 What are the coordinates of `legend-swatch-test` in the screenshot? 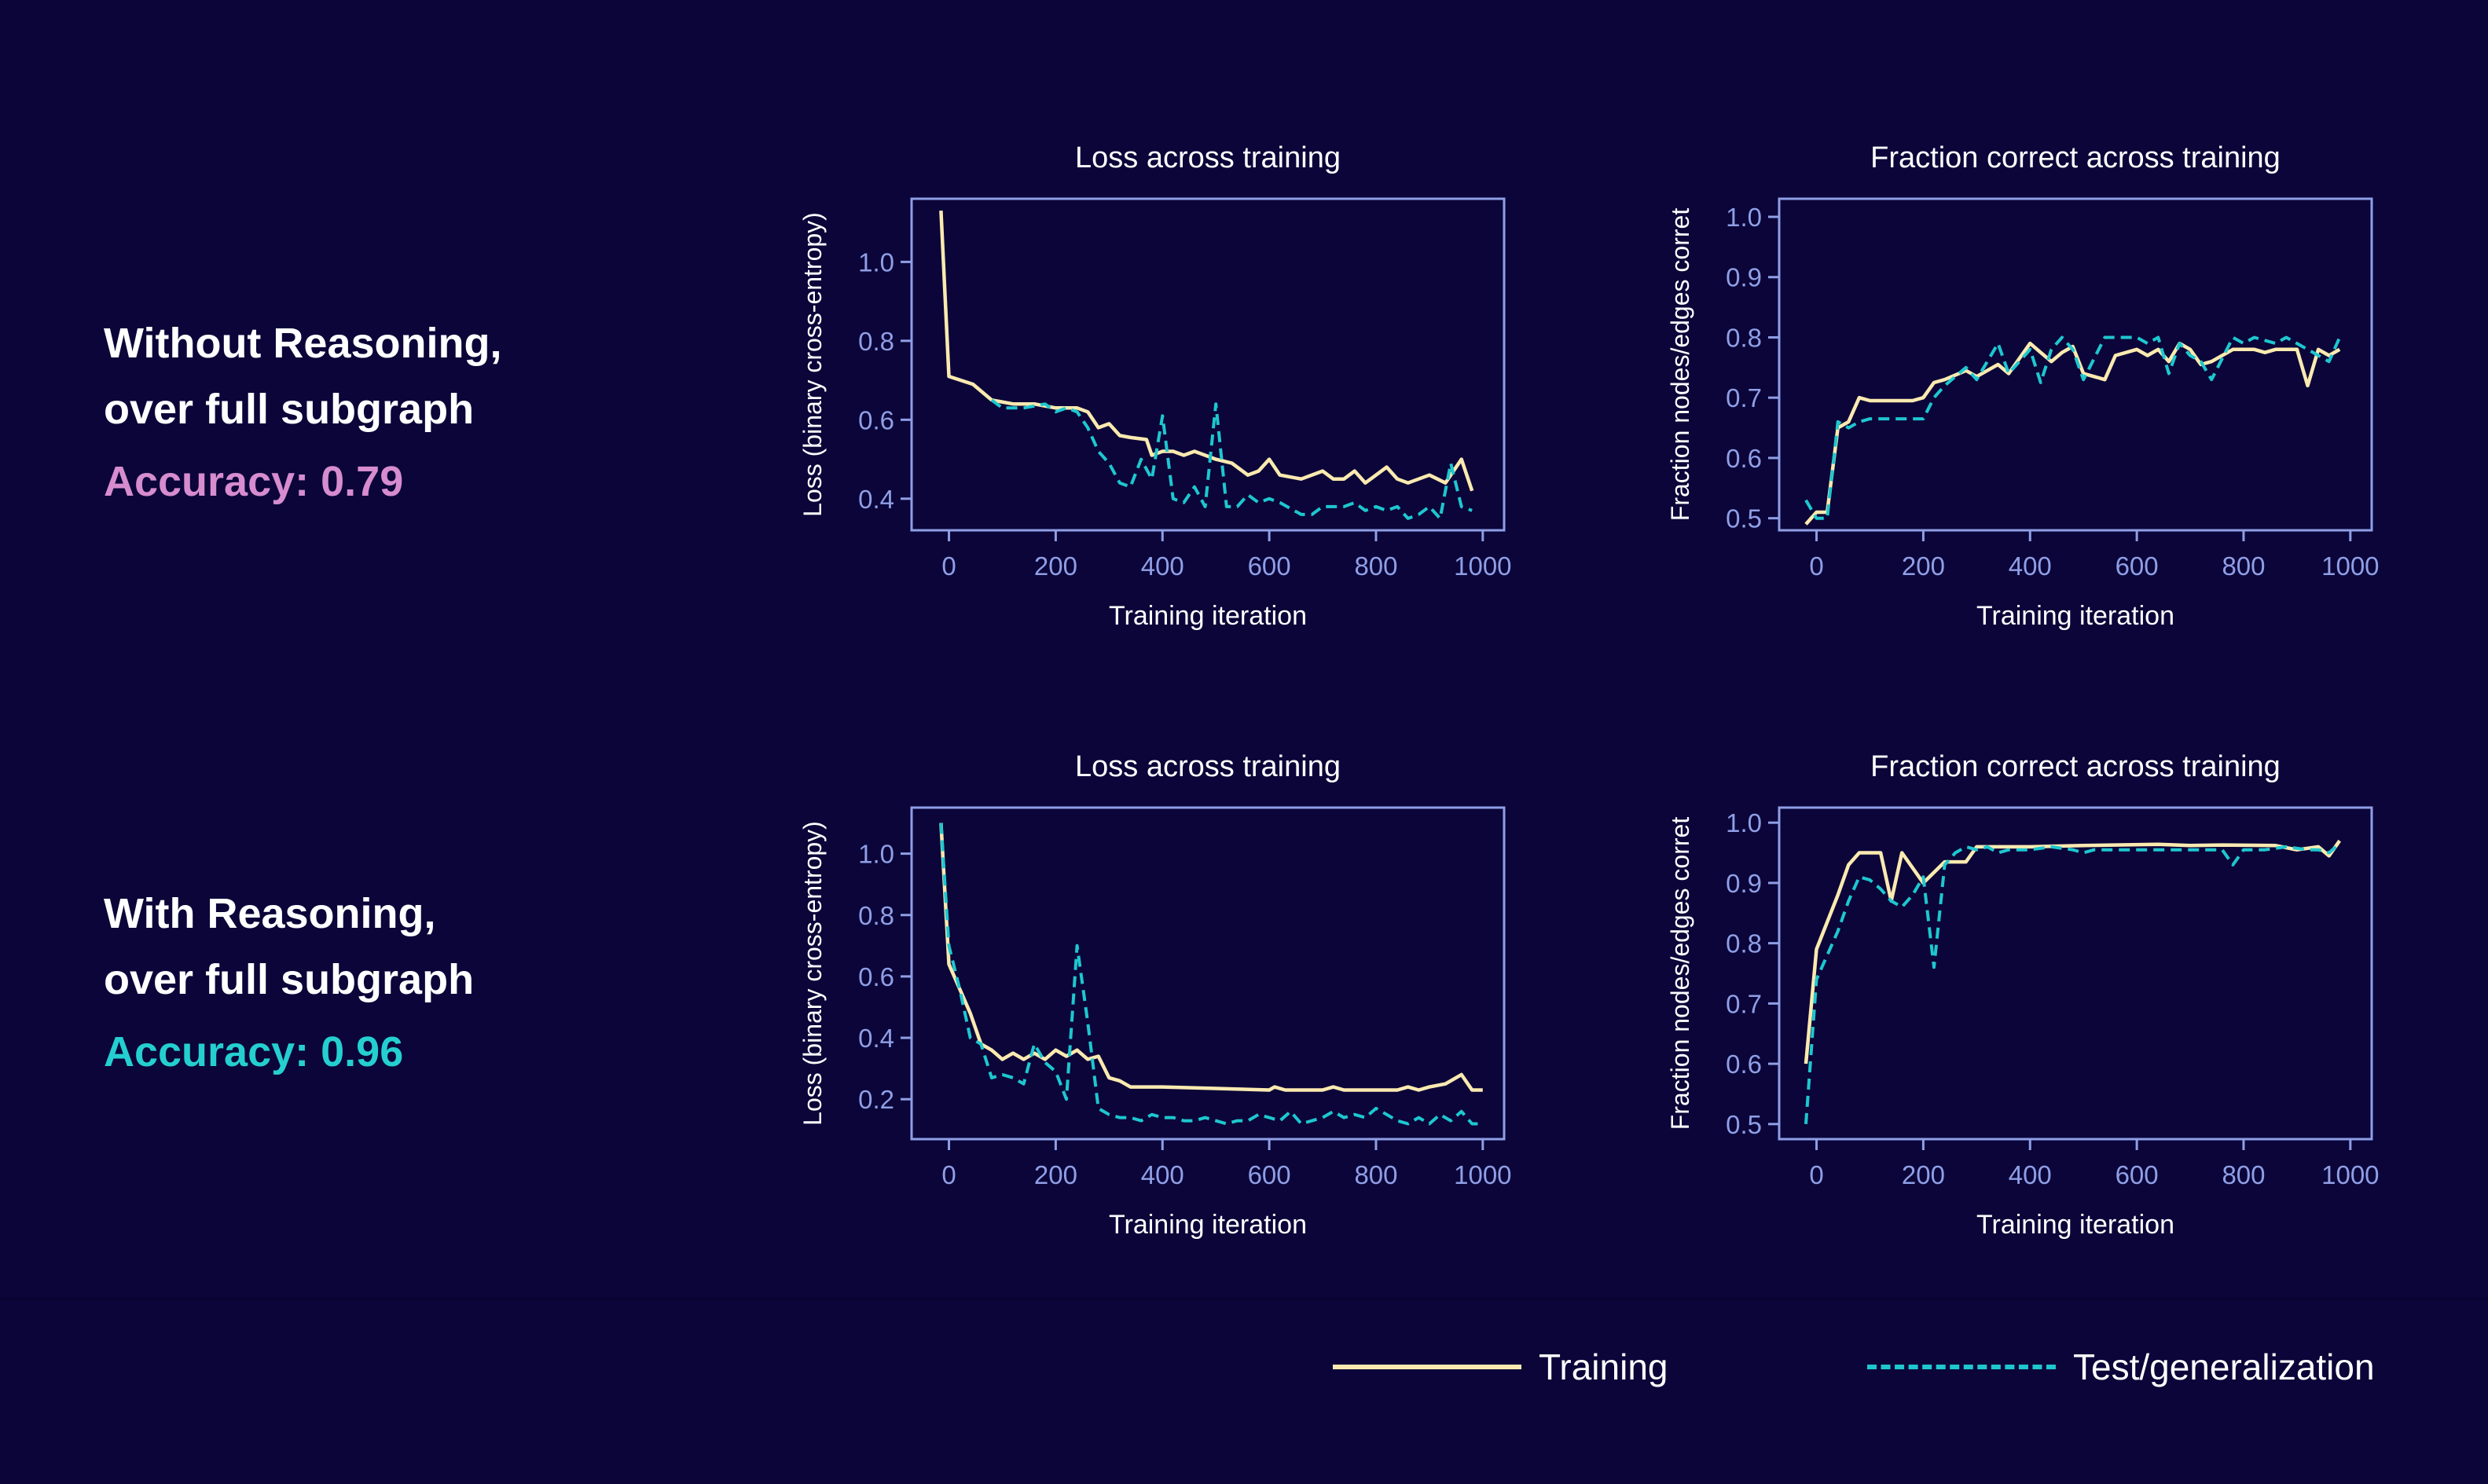 It's located at (1961, 1367).